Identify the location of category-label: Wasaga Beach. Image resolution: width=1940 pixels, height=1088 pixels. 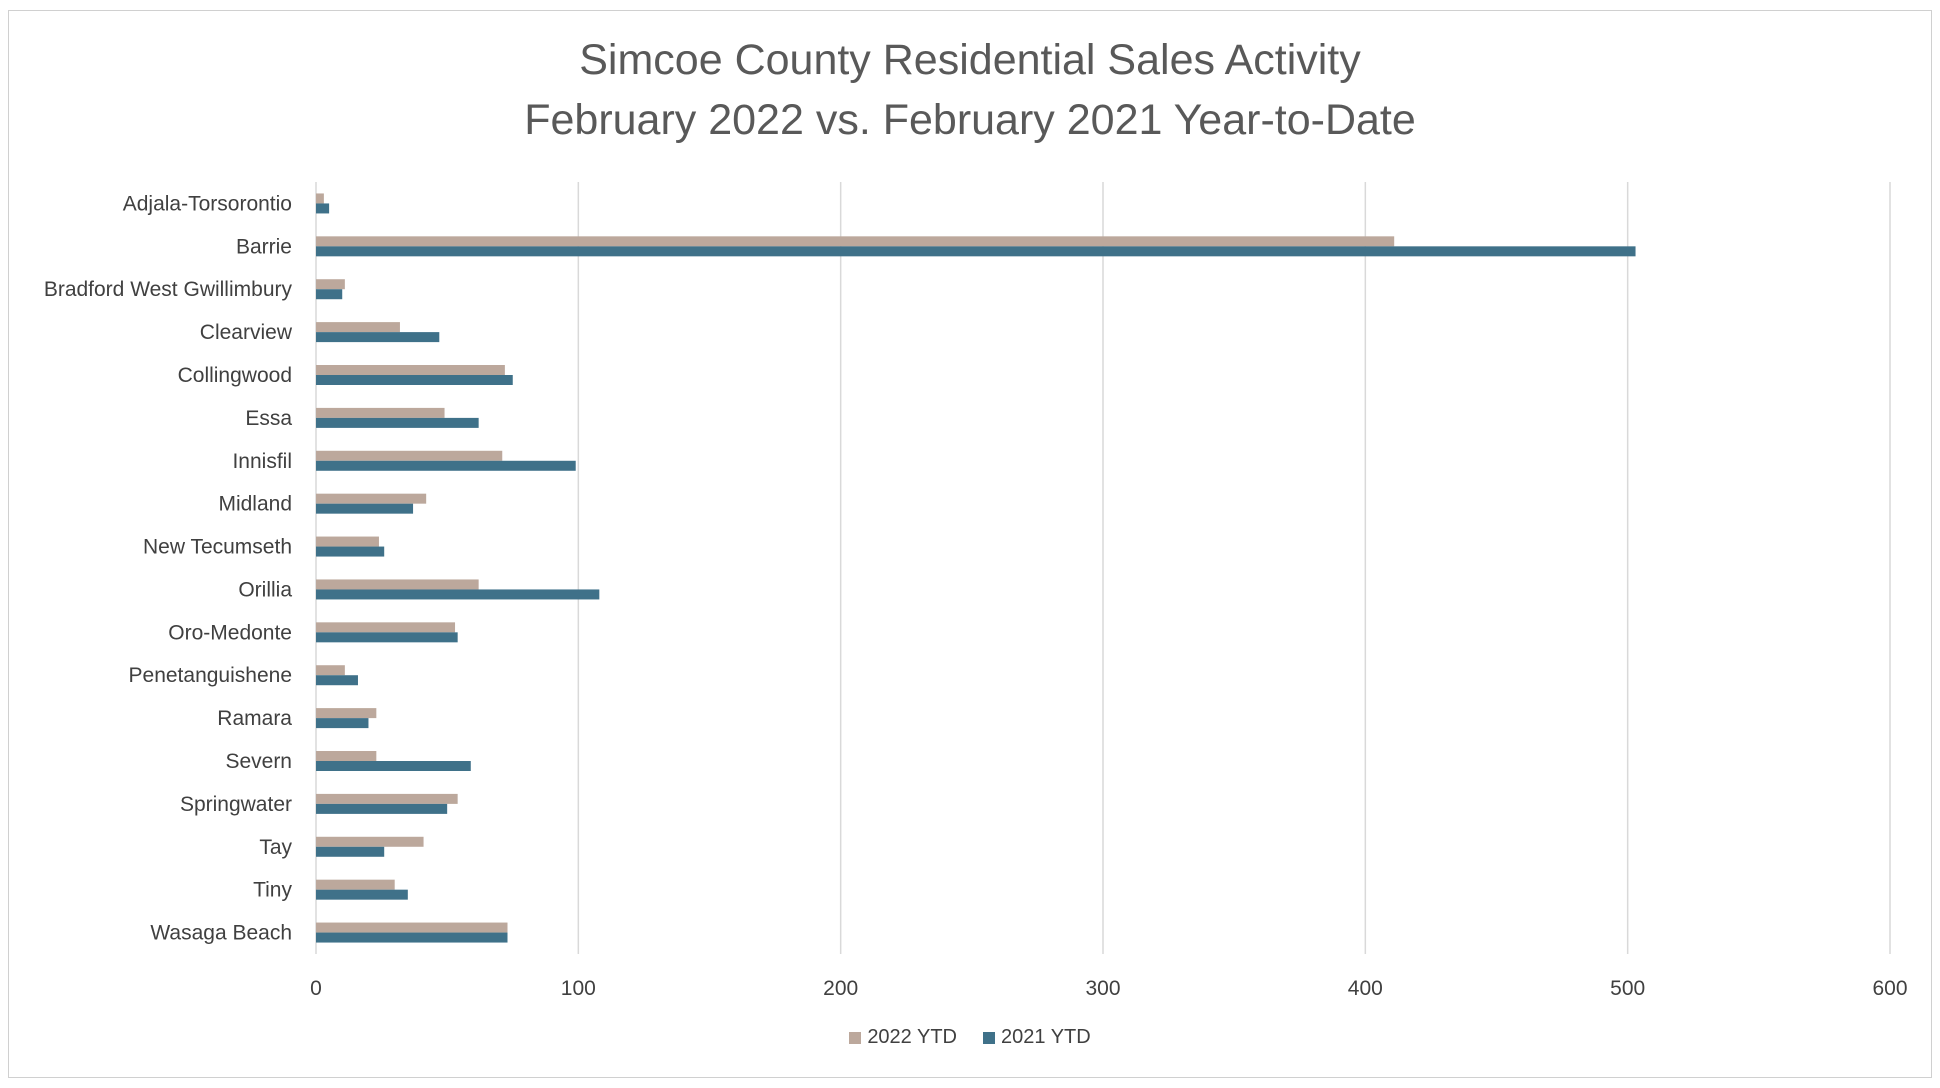
(221, 933).